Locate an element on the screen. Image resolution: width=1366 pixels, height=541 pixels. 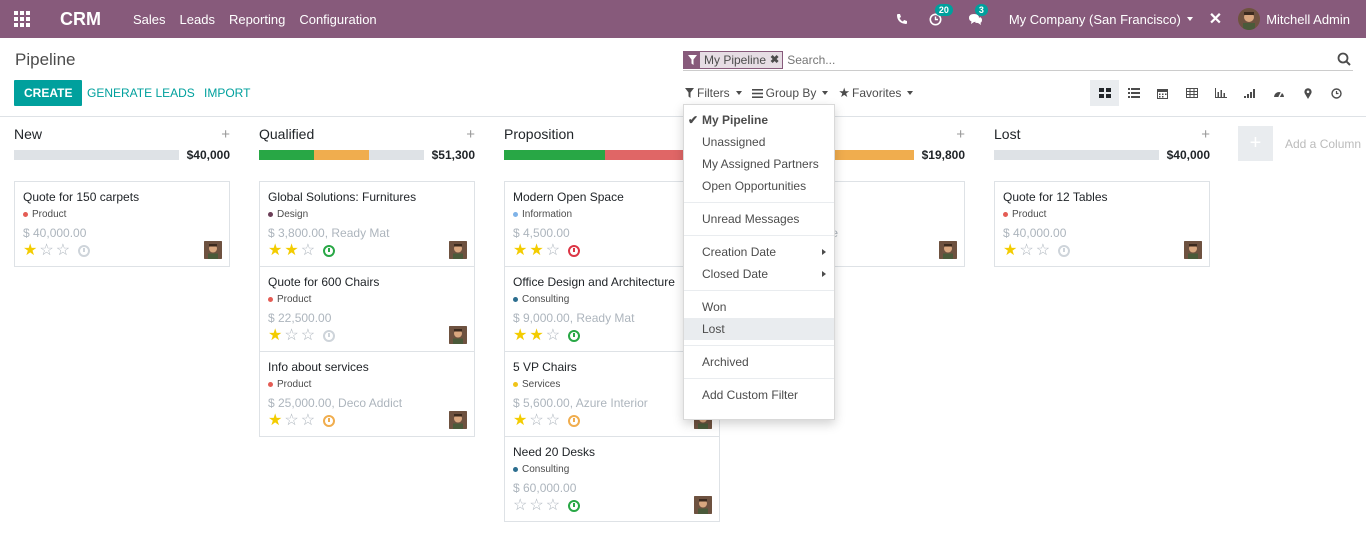
filter-option-my-pipeline: ✔ My Pipeline is located at coordinates (759, 120).